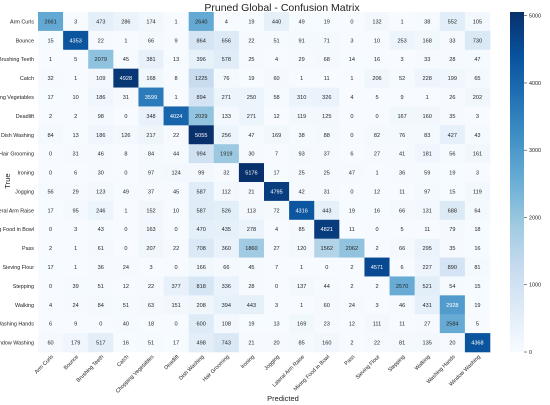  What do you see at coordinates (327, 136) in the screenshot?
I see `cell-value-label: 88` at bounding box center [327, 136].